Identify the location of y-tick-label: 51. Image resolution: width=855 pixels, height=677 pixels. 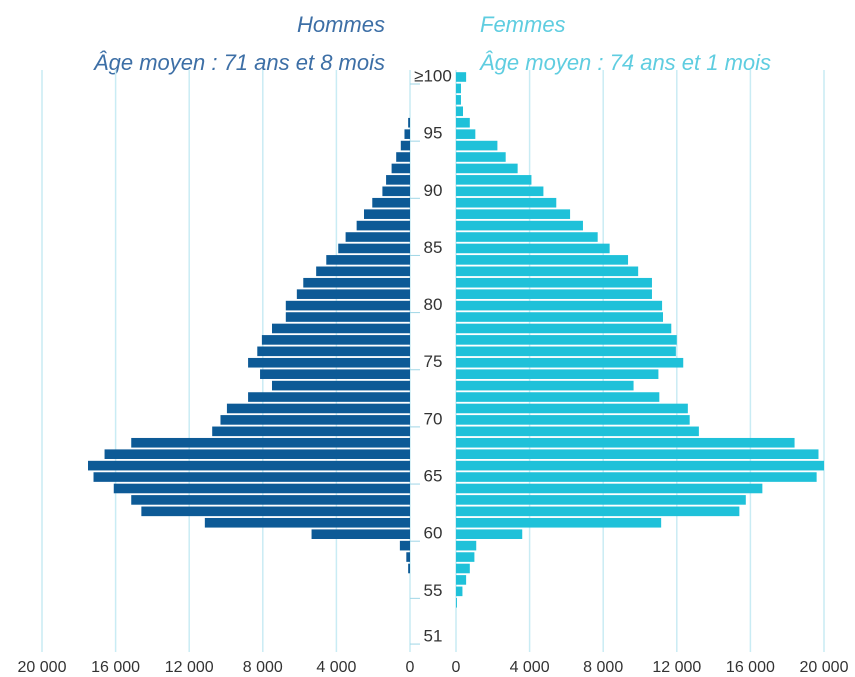
(433, 636).